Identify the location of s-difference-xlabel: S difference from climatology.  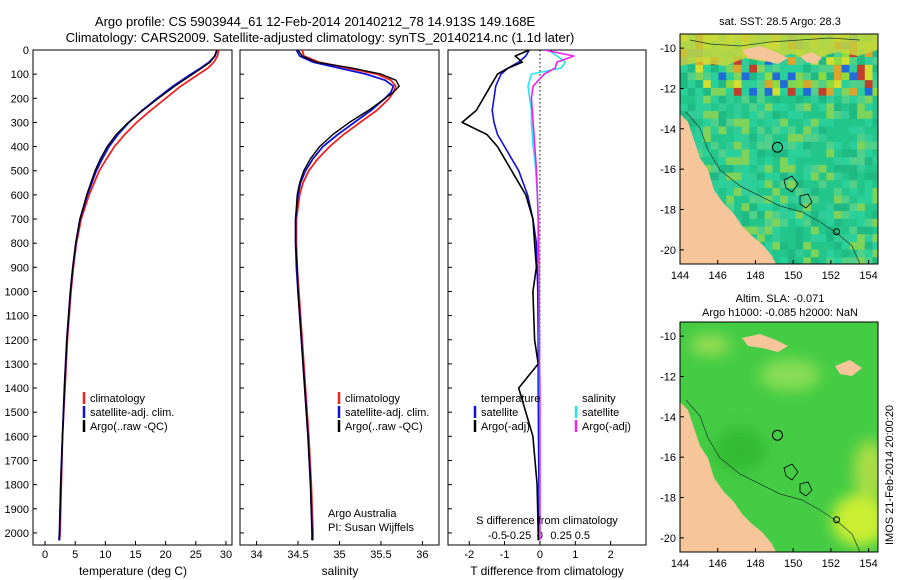
(547, 521).